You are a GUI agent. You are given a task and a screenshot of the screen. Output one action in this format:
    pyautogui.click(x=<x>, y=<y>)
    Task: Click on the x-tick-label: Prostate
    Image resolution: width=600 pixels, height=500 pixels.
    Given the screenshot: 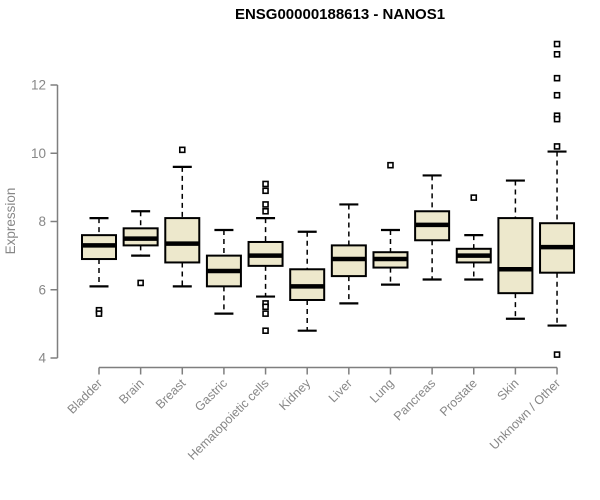 What is the action you would take?
    pyautogui.click(x=458, y=397)
    